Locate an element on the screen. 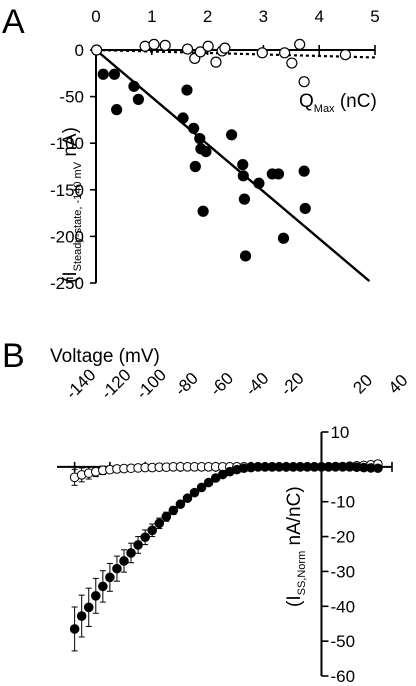  panel-a-y-tick-label: -50 is located at coordinates (71, 97).